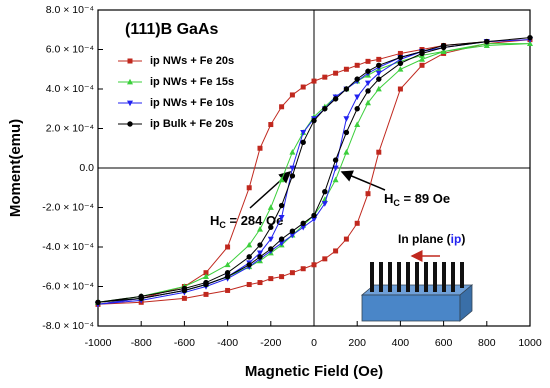 The height and width of the screenshot is (388, 550). What do you see at coordinates (68, 286) in the screenshot?
I see `y-tick-label: -6.0 × 10⁻⁴` at bounding box center [68, 286].